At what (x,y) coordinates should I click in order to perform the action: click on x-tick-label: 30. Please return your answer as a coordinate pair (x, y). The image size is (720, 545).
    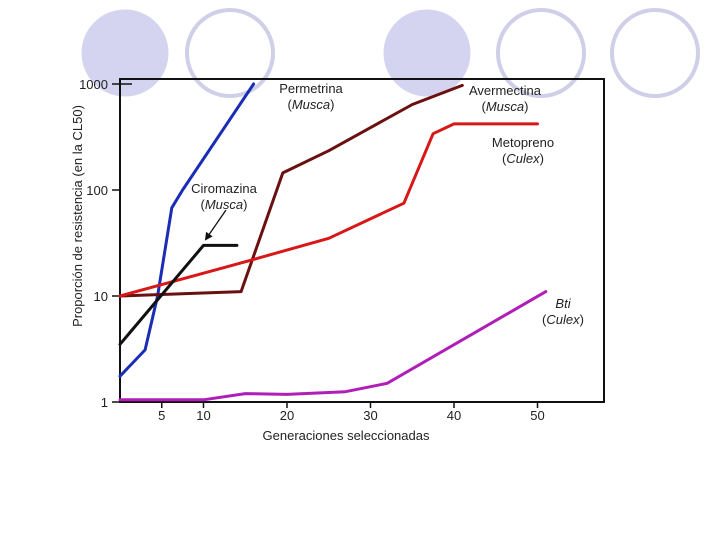
    Looking at the image, I should click on (370, 415).